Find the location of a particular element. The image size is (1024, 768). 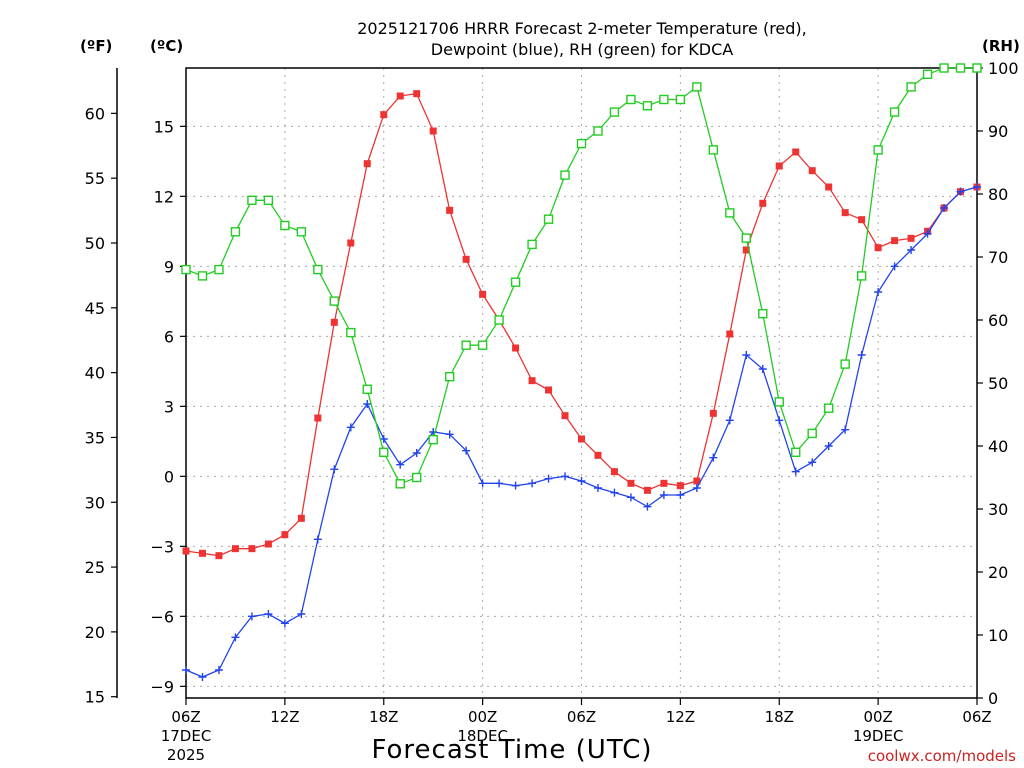

f-tick-label-0: 15 is located at coordinates (95, 697).